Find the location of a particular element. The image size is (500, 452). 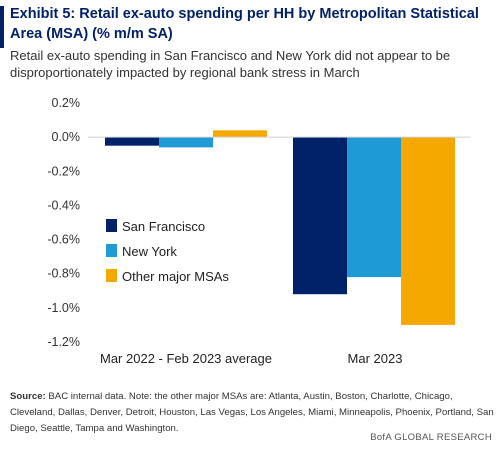

legend-swatch-new-york is located at coordinates (111, 250).